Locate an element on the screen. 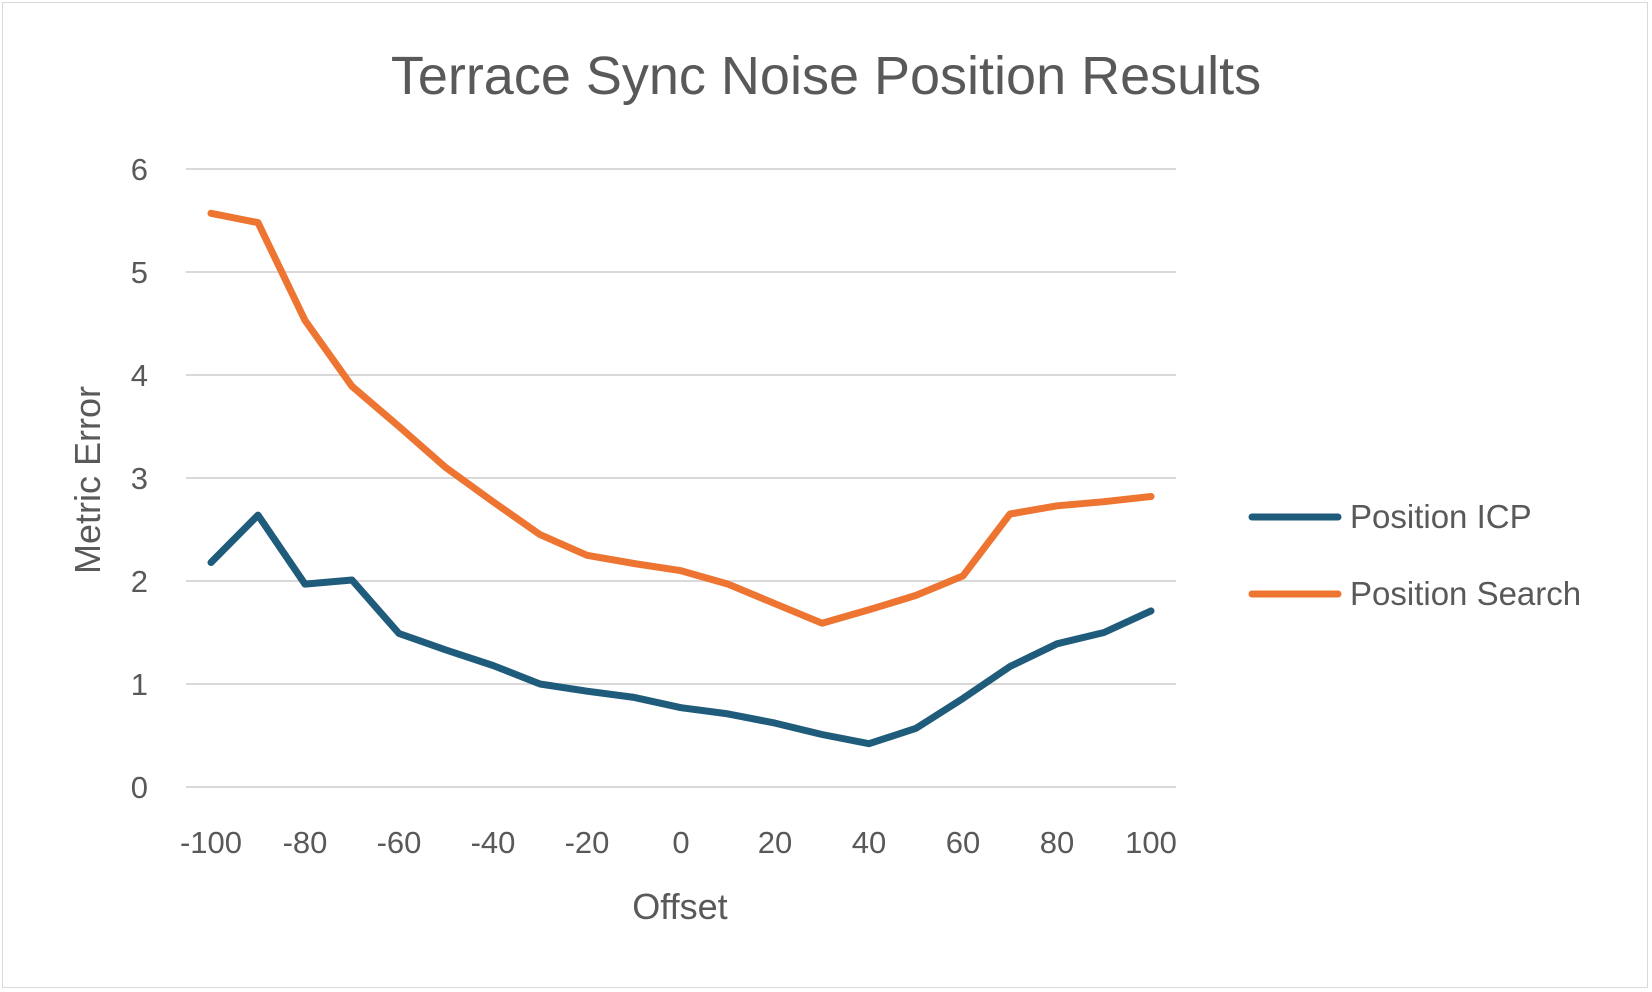  chart-title: Terrace Sync Noise Position Results is located at coordinates (826, 76).